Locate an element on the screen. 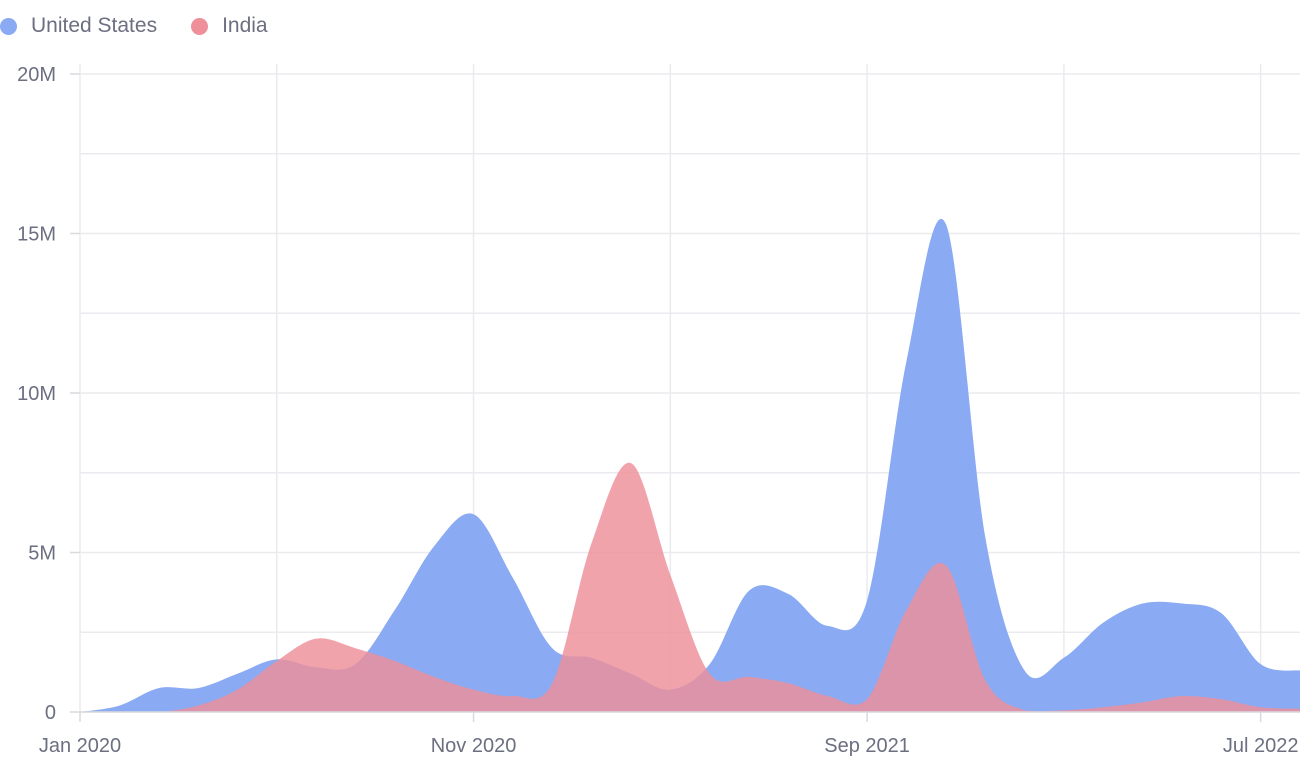  x-tick-label: Jan 2020 is located at coordinates (80, 746).